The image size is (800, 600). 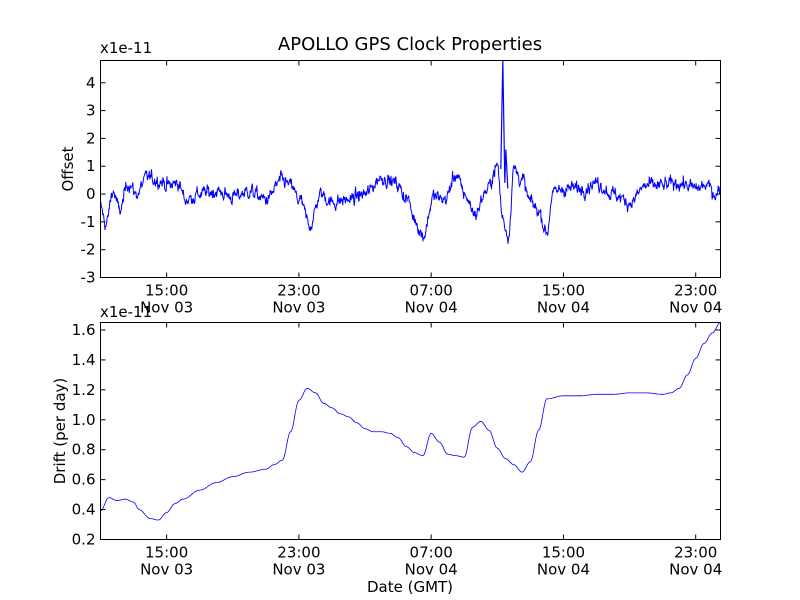 I want to click on offset-series-line, so click(x=410, y=203).